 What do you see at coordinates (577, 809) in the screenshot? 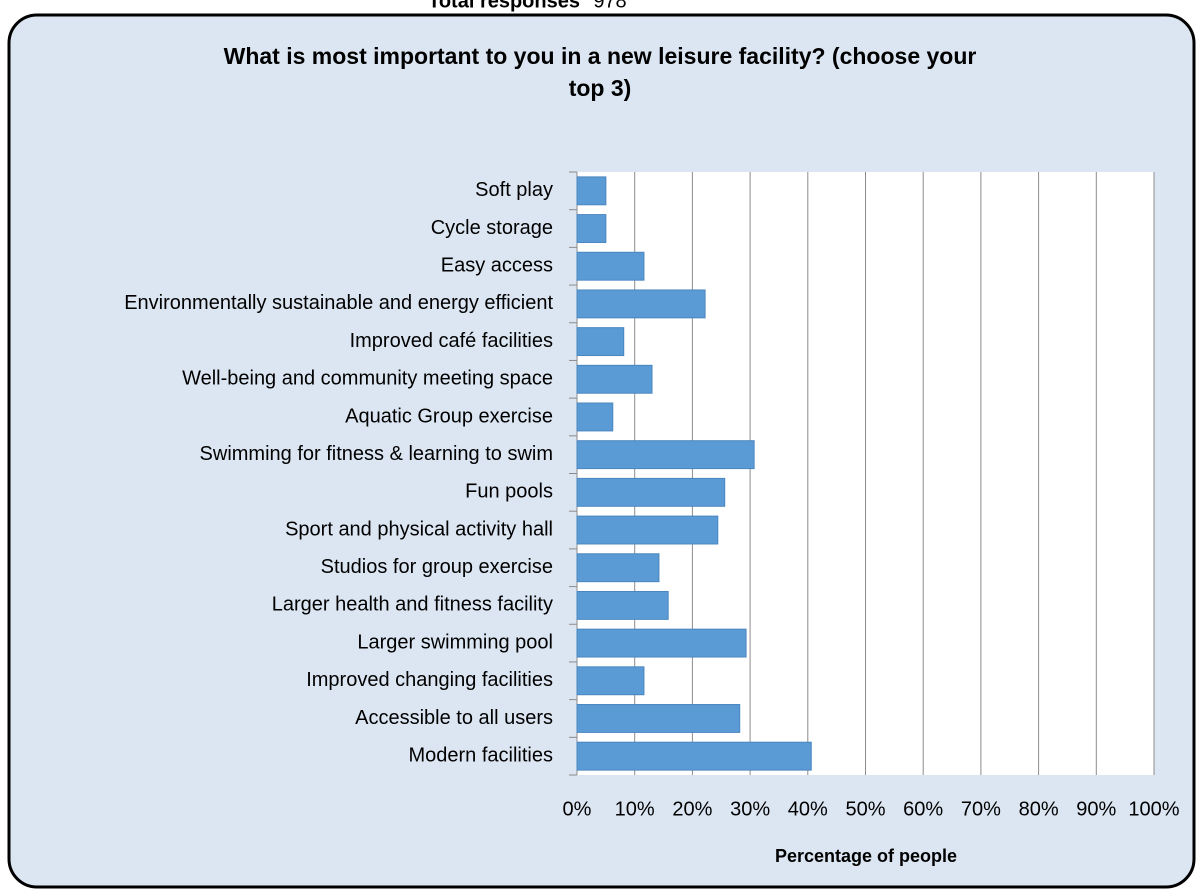
I see `x-tick-label: 0%` at bounding box center [577, 809].